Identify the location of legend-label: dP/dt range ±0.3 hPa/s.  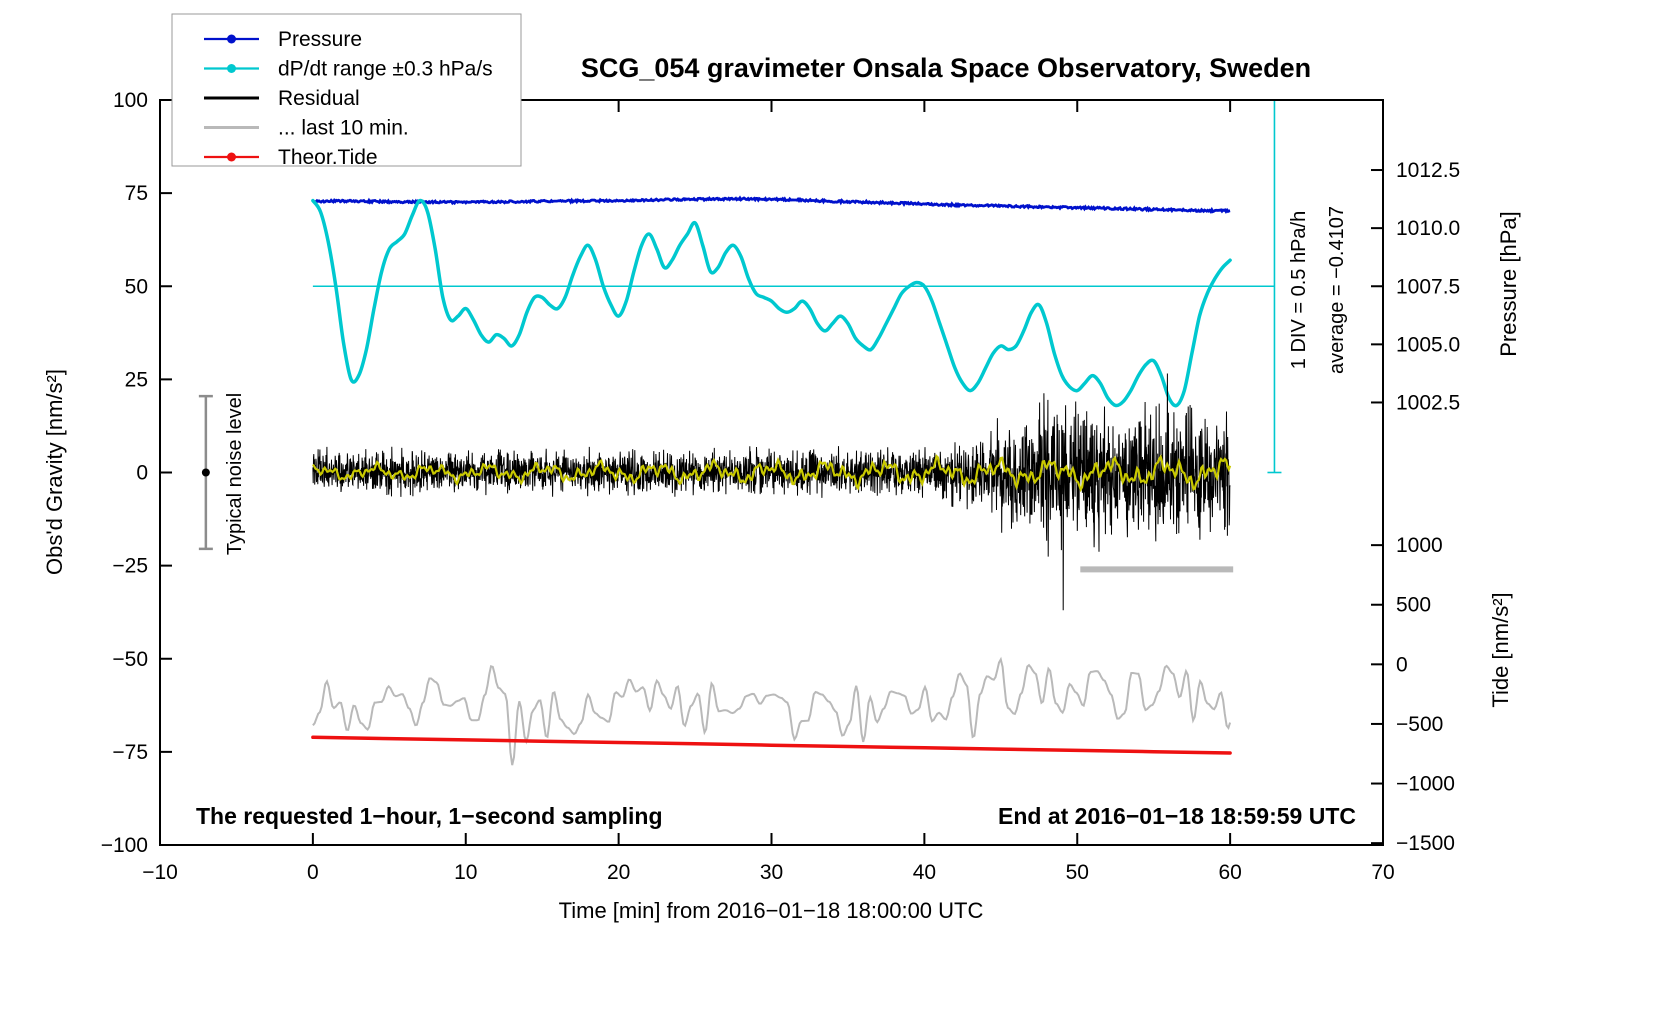
(385, 69).